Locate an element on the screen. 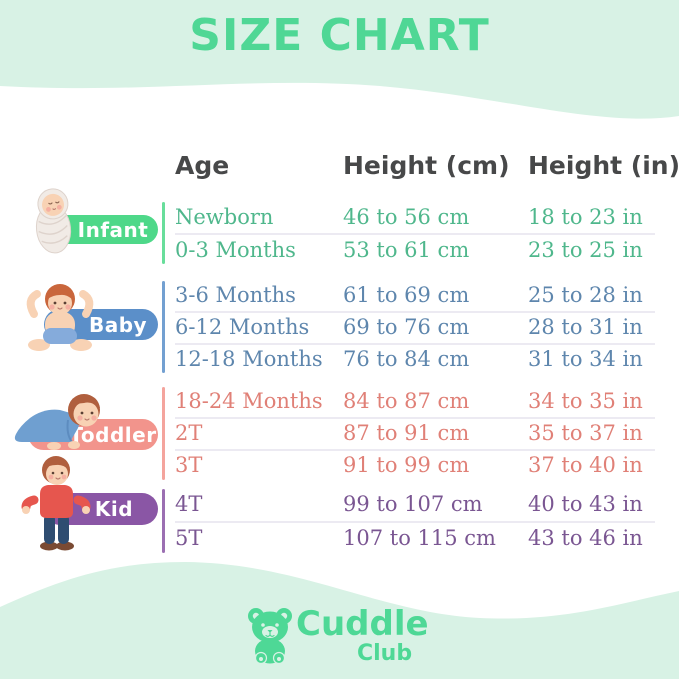  height-in-cell: 40 to 43 in is located at coordinates (585, 504).